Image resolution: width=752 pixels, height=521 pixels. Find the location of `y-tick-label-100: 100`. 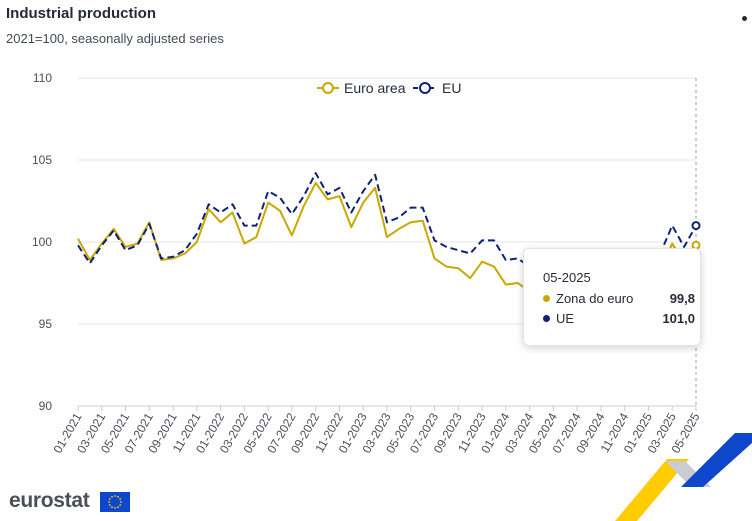

y-tick-label-100: 100 is located at coordinates (42, 242).